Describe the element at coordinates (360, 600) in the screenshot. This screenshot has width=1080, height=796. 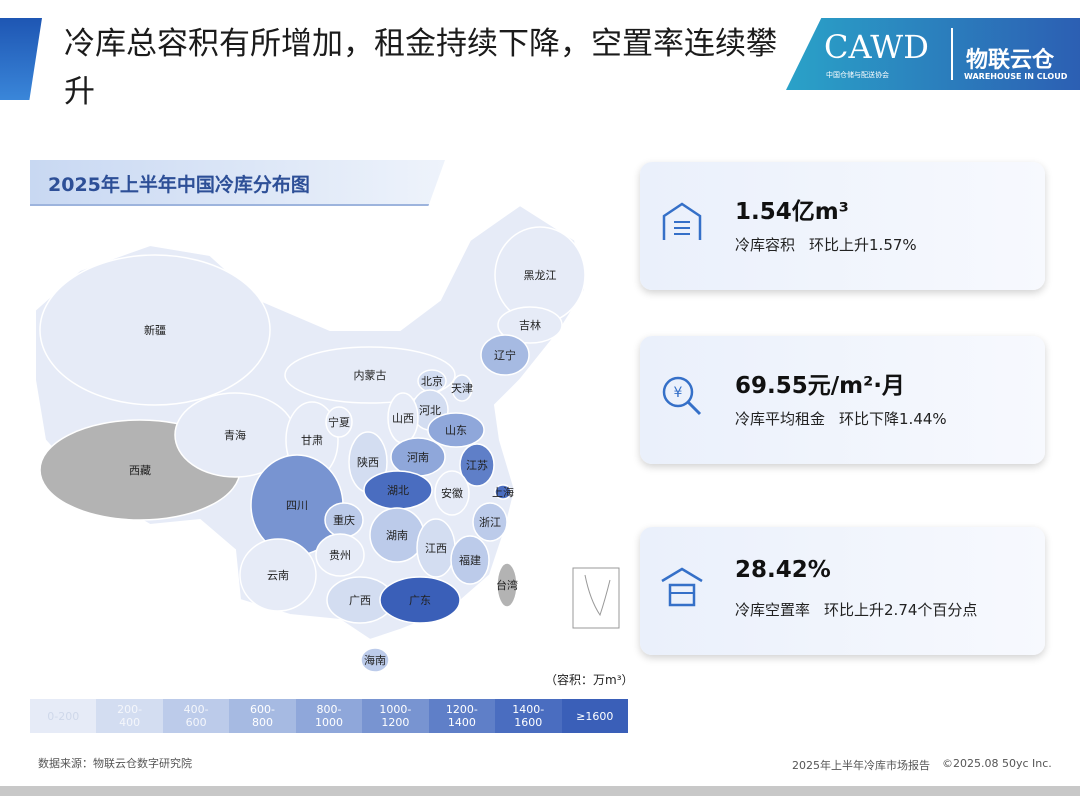
I see `province-label: 广西` at that location.